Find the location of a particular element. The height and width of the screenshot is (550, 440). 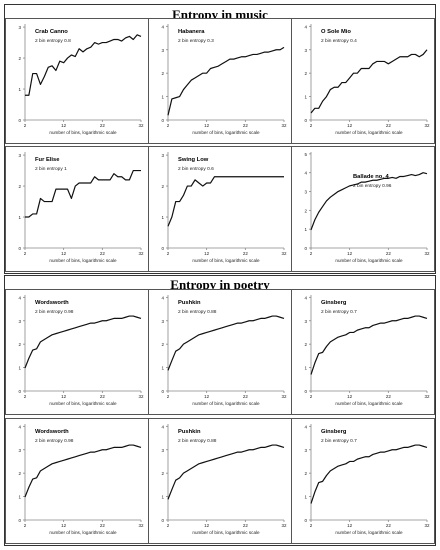

chart-subtitle: 2 bin entropy 0.8 is located at coordinates (53, 41).